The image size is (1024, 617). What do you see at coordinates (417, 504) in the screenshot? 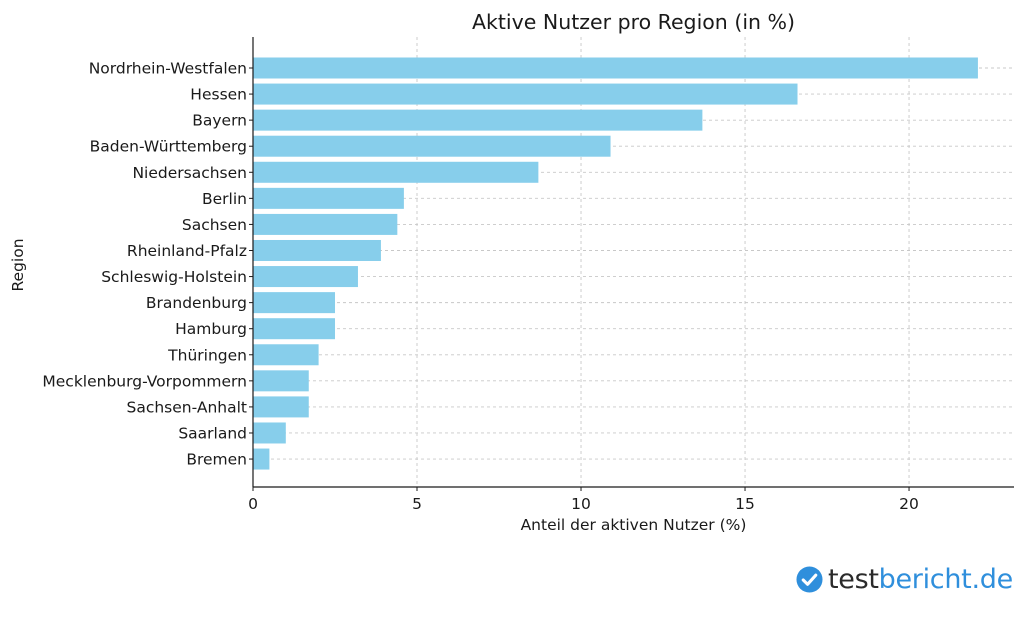
I see `x-tick-label-1: 5` at bounding box center [417, 504].